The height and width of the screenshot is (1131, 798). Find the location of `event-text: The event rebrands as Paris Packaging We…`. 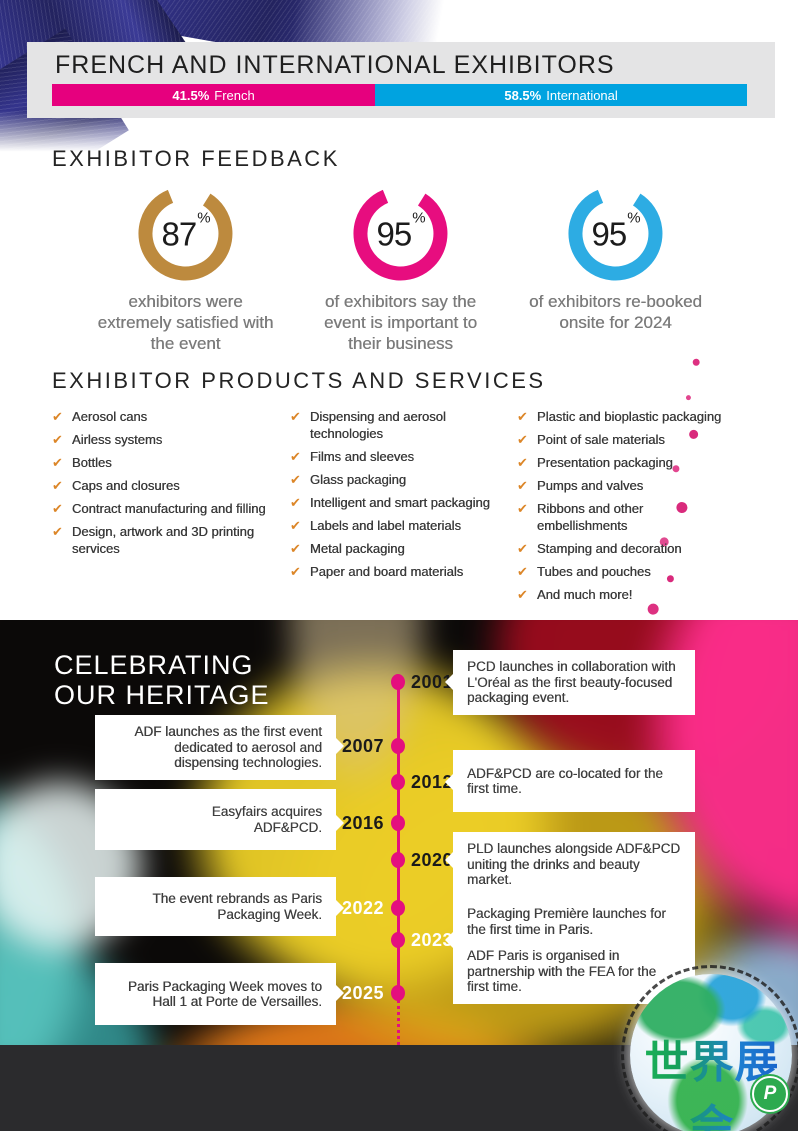

event-text: The event rebrands as Paris Packaging We… is located at coordinates (237, 906).